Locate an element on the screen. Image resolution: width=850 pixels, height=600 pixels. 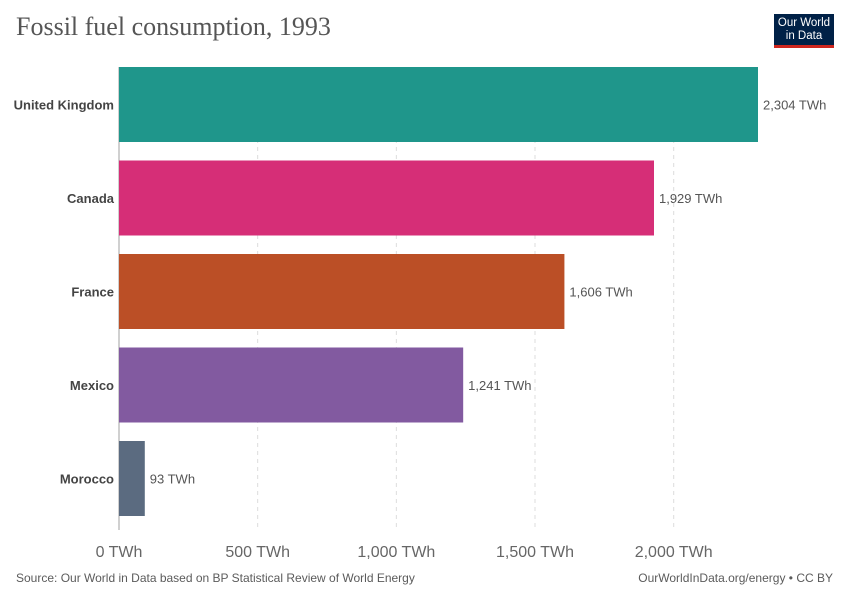
category-label: France is located at coordinates (92, 292).